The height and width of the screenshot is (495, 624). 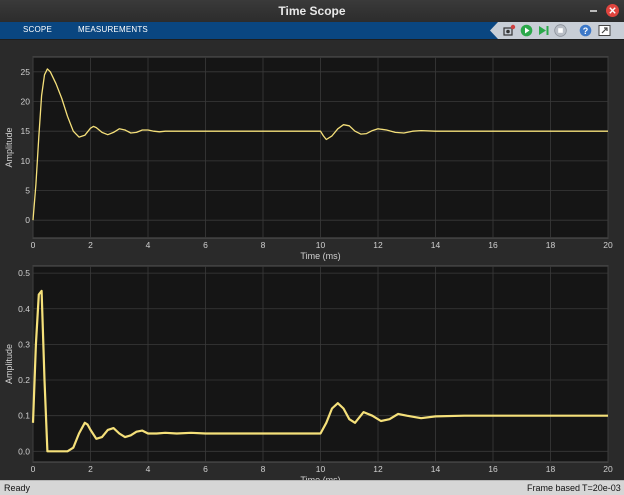 I want to click on y-tick-label: 0.3, so click(x=24, y=344).